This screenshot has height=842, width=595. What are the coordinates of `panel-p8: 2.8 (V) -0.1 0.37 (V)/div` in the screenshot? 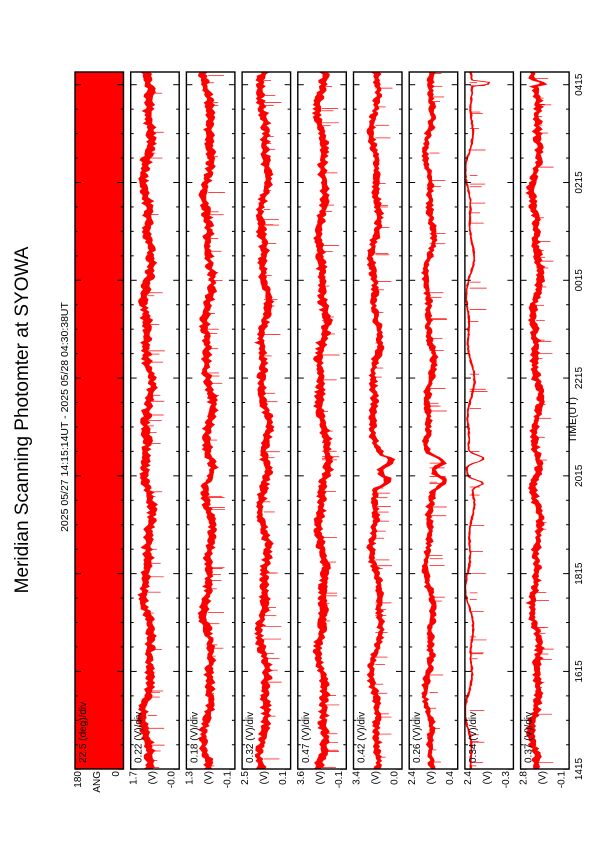 It's located at (544, 430).